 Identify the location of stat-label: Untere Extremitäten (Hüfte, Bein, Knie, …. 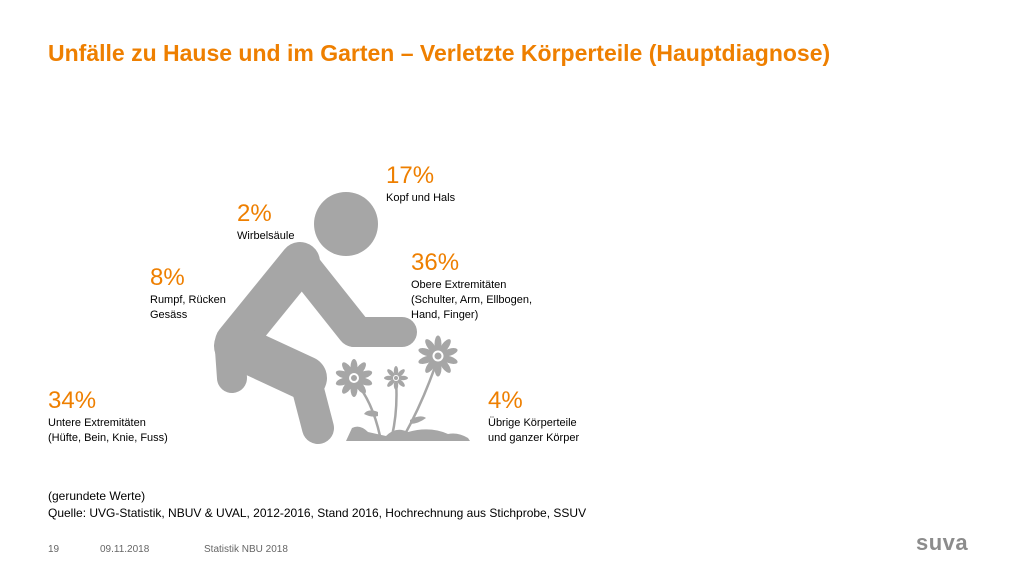
(108, 430).